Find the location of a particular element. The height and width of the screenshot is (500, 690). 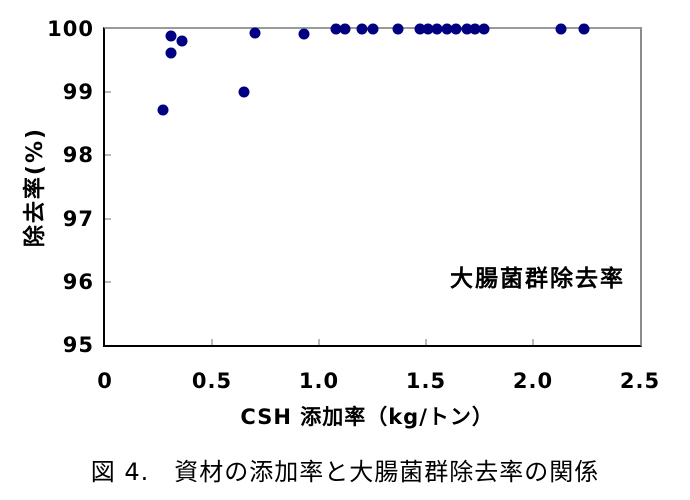

x-tick-label: 1.5 is located at coordinates (426, 381).